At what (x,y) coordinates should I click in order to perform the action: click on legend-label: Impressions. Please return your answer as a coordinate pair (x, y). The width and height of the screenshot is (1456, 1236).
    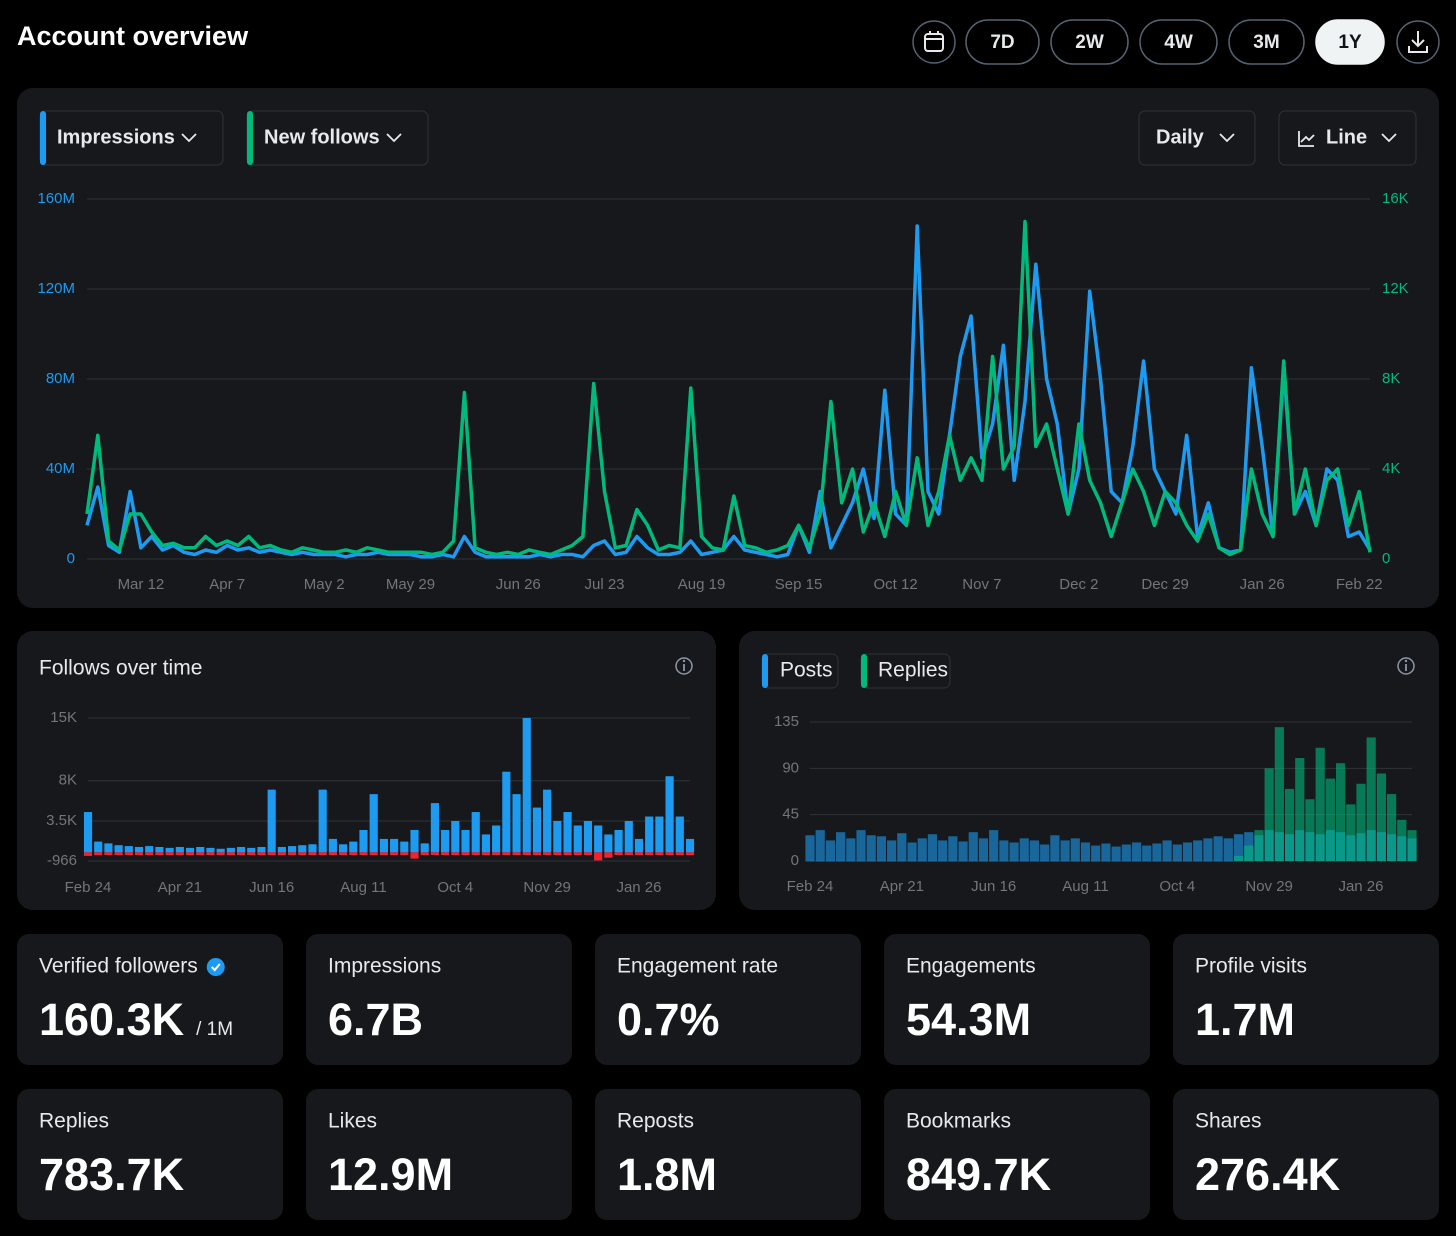
    Looking at the image, I should click on (116, 137).